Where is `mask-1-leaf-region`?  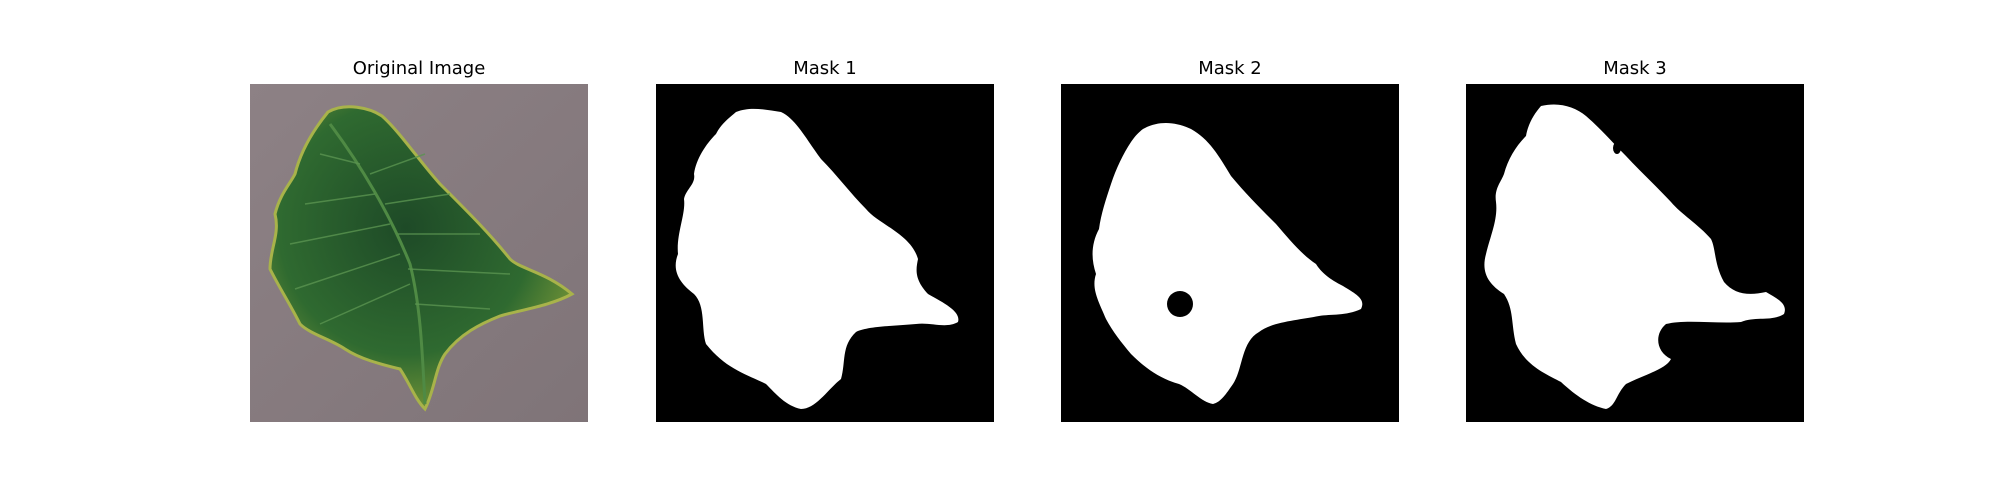 mask-1-leaf-region is located at coordinates (817, 258).